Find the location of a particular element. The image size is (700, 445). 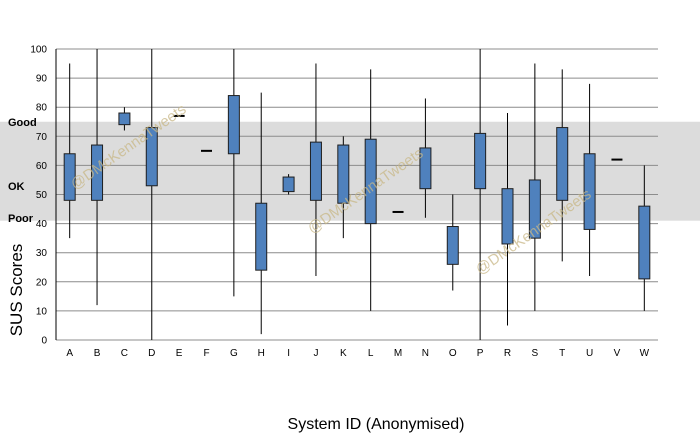

x-tick-label: F is located at coordinates (206, 353).